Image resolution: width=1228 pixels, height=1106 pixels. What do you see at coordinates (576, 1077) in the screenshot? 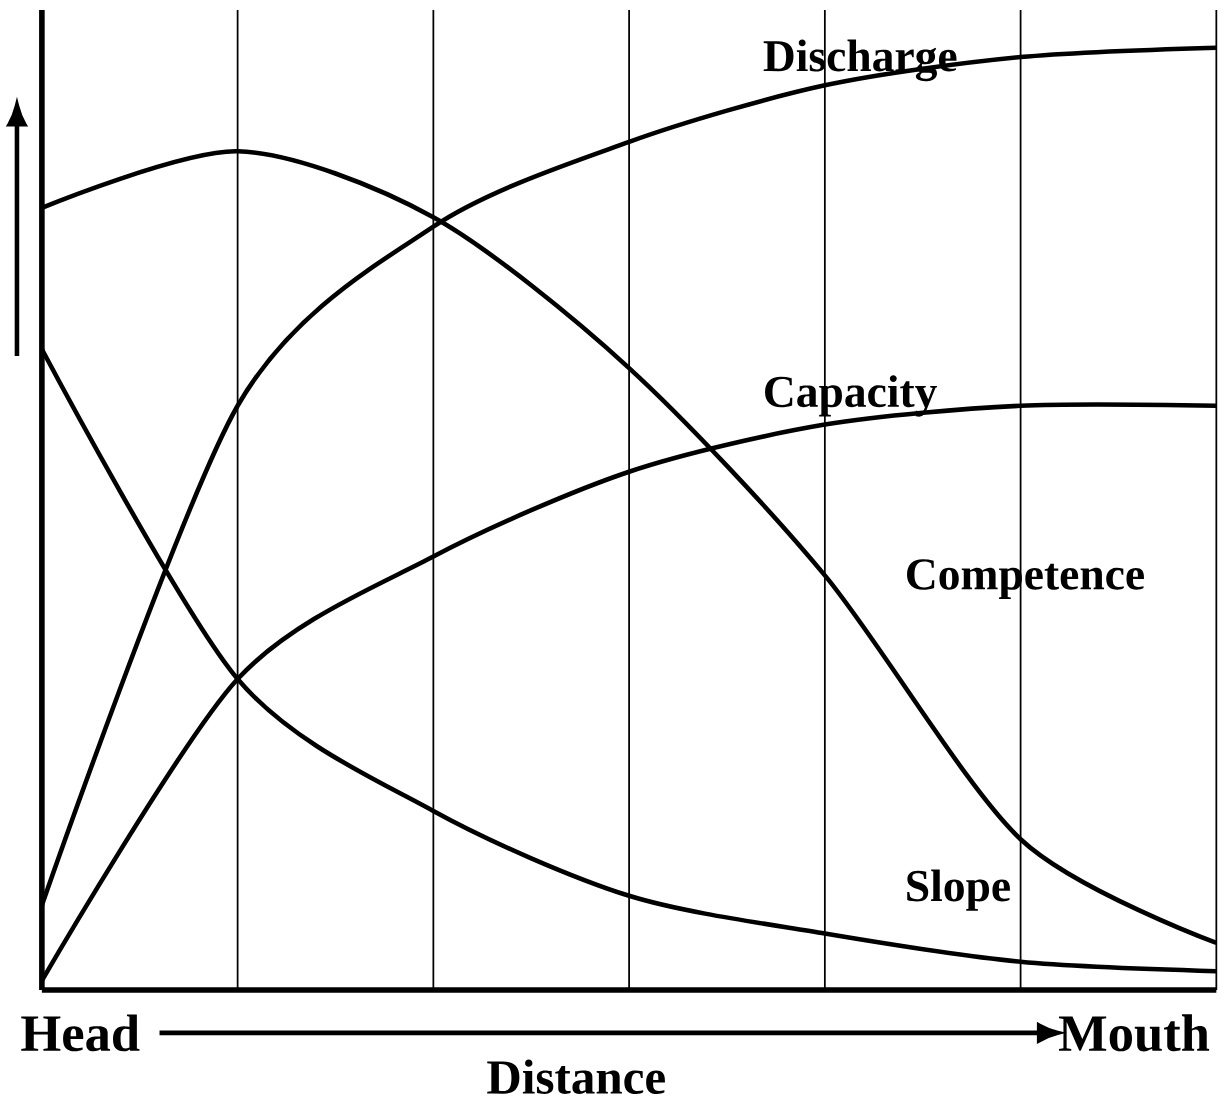
I see `x-axis-title: Distance` at bounding box center [576, 1077].